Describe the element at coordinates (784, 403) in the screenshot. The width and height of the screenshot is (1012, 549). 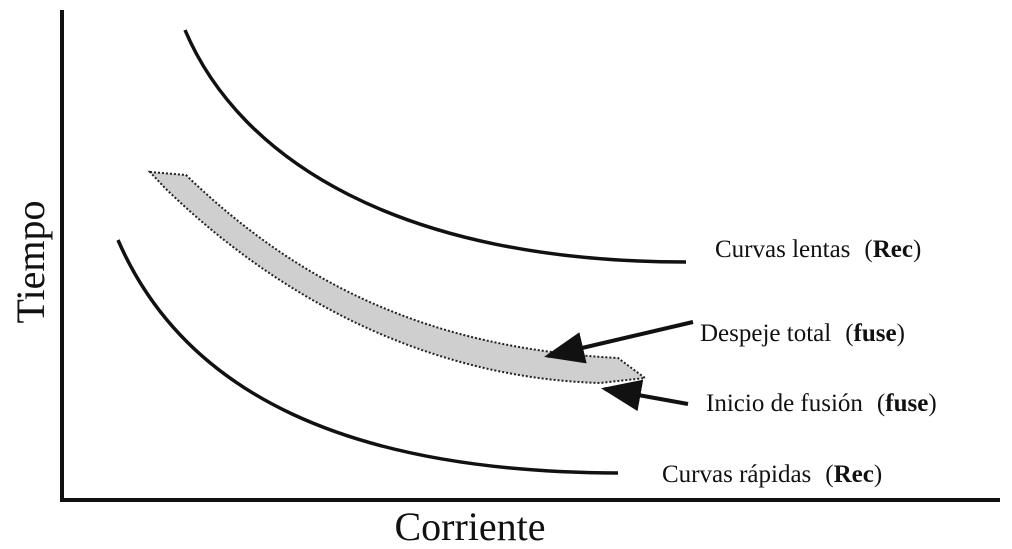
I see `label-text: Inicio de fusión` at that location.